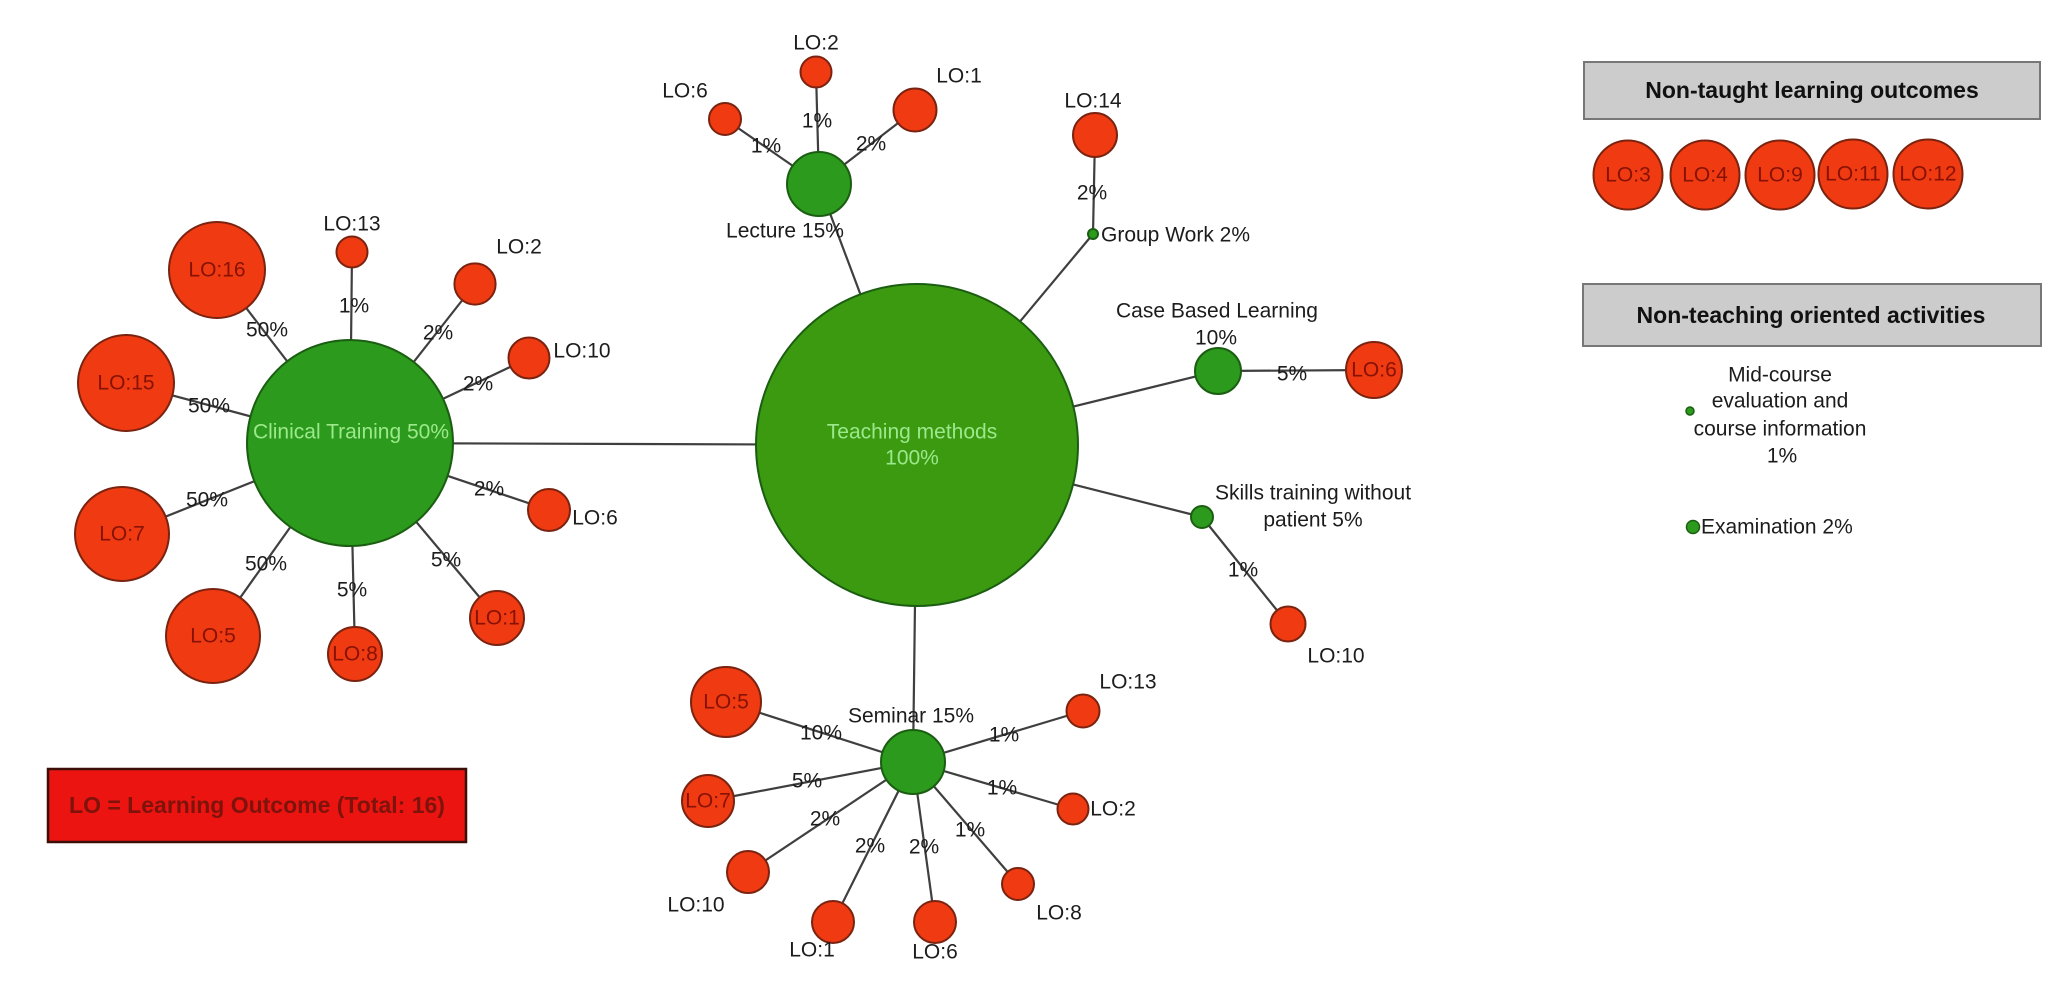  I want to click on svg-text:Non-teaching oriented activiti: Non-teaching oriented activities, so click(1811, 315).